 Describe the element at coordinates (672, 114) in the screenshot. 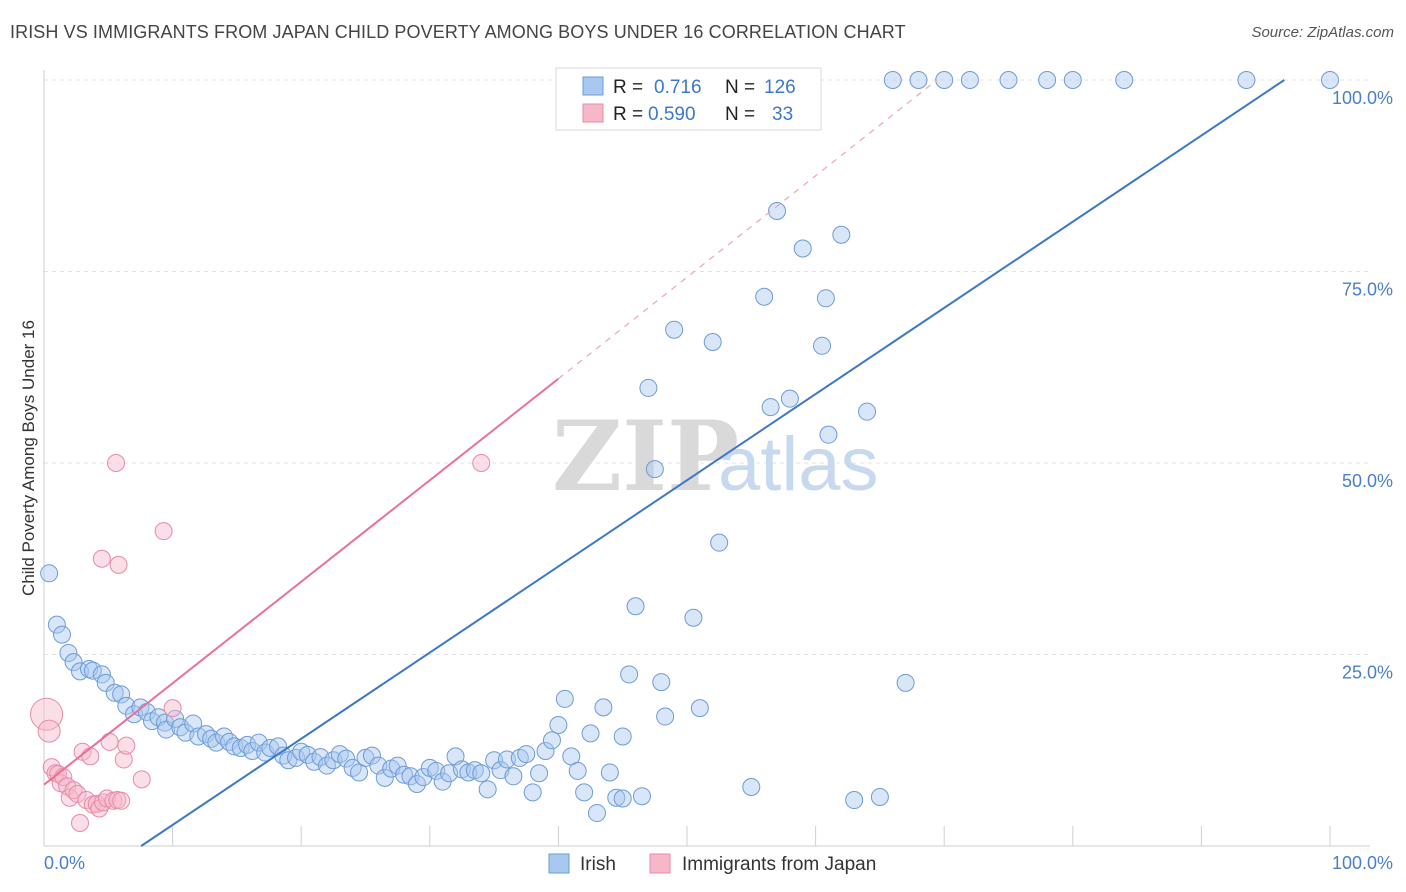

I see `legend-r-value-japan: 0.590` at that location.